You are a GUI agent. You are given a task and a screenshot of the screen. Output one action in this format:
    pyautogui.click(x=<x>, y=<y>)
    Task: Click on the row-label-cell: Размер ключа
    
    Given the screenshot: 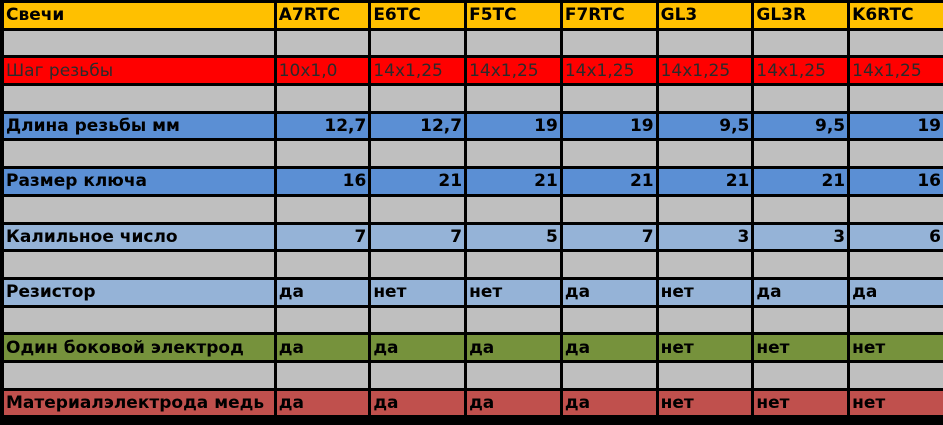 What is the action you would take?
    pyautogui.click(x=139, y=181)
    